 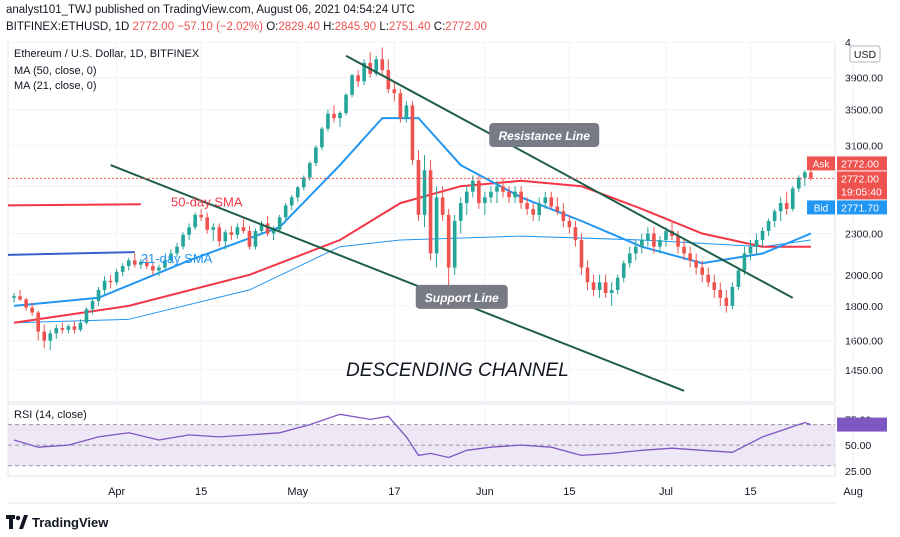 I want to click on price-tick-label: 1600.00, so click(x=864, y=342).